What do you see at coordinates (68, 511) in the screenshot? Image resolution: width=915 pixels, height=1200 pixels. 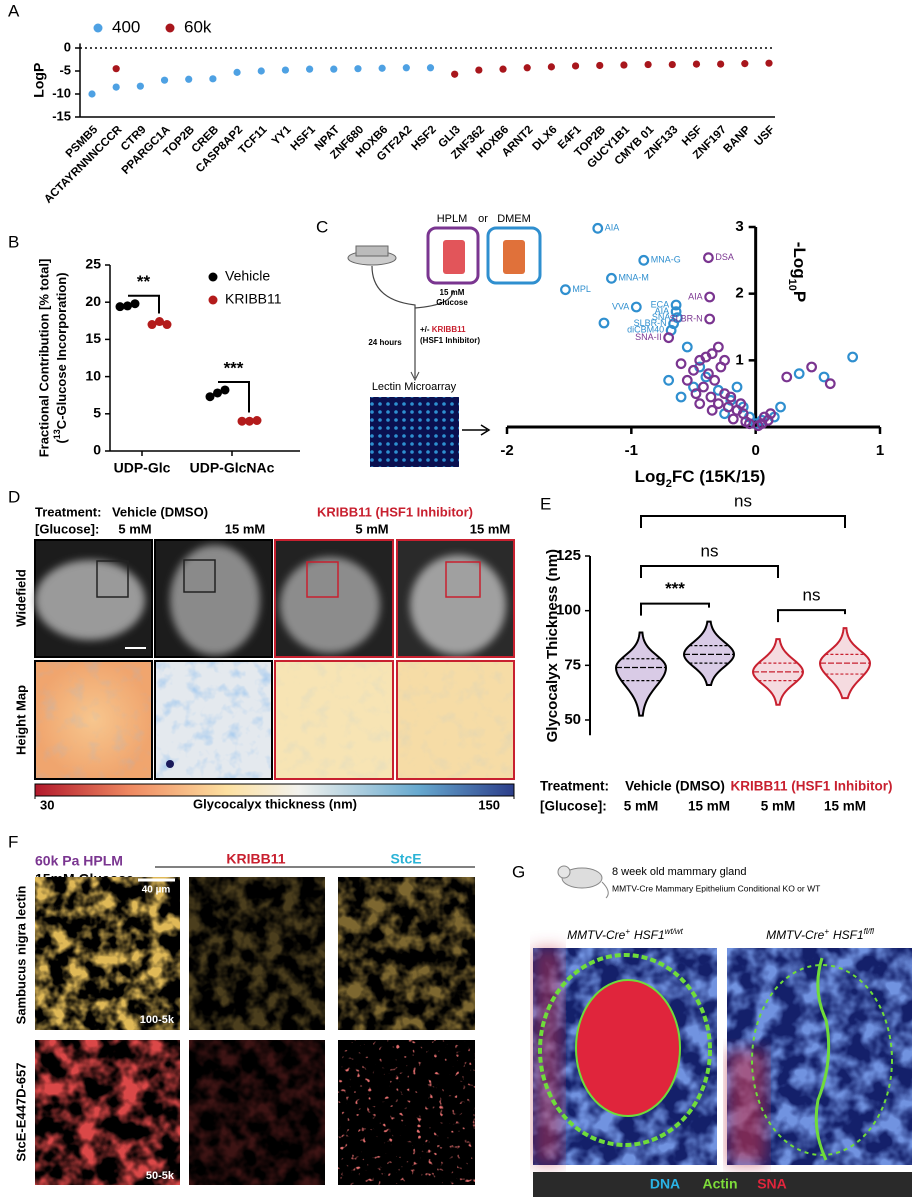 I see `row-label: Treatment:` at bounding box center [68, 511].